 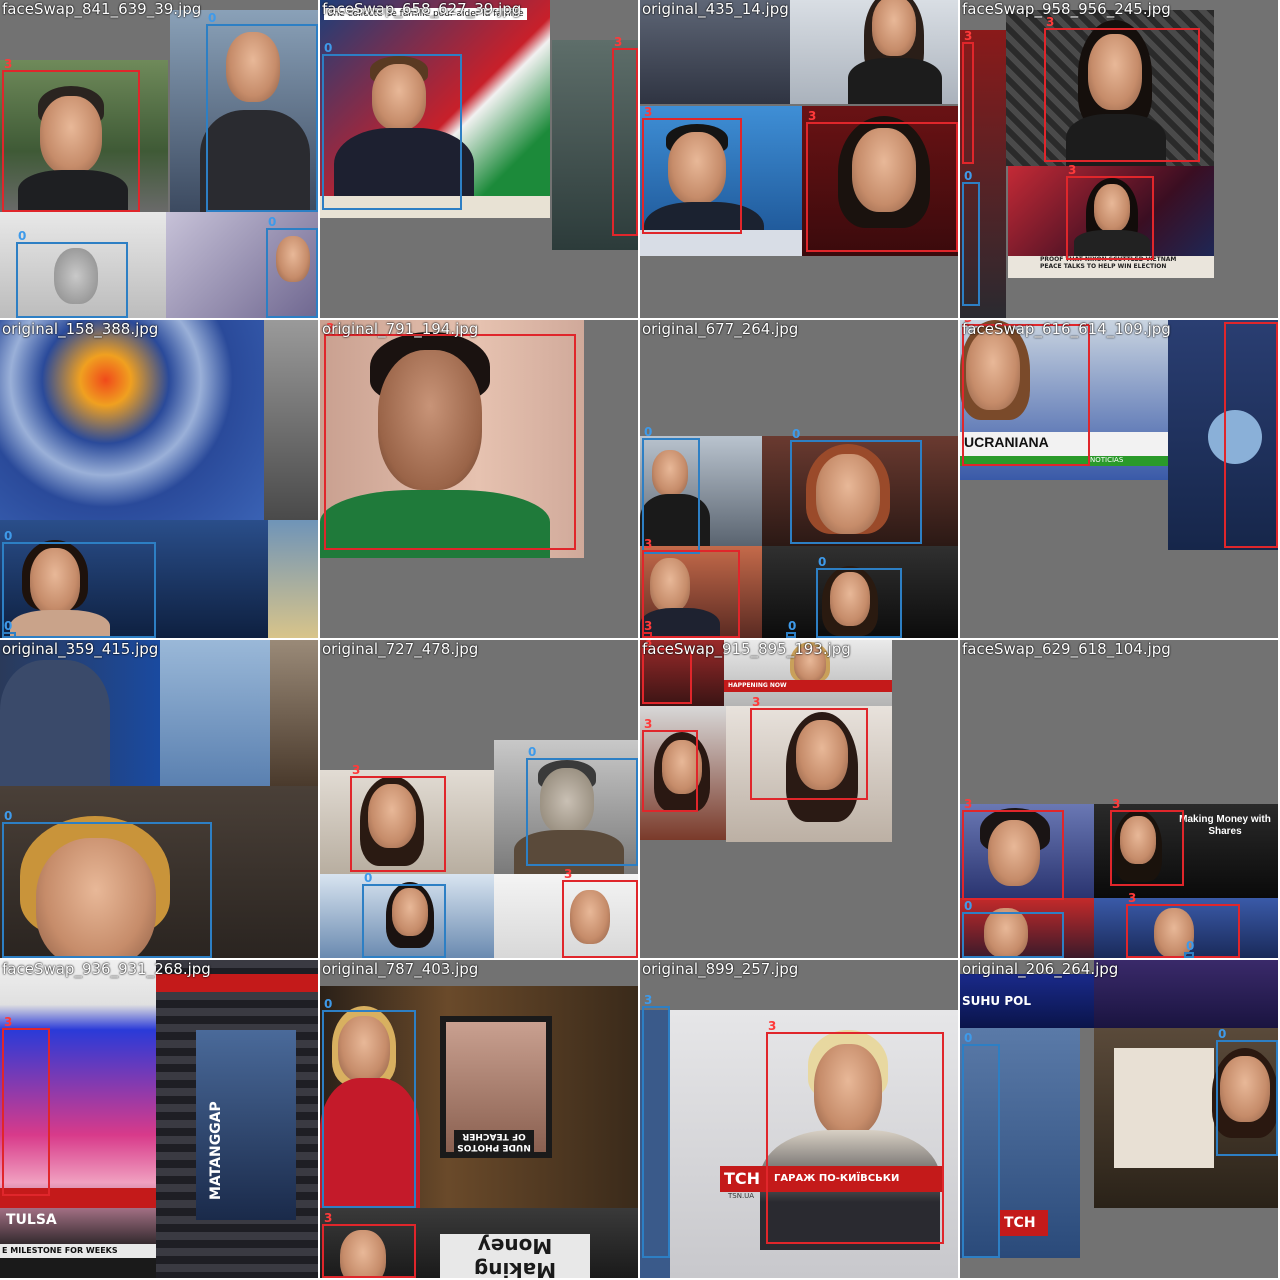 I want to click on filename-label: original_435_14.jpg, so click(x=715, y=9).